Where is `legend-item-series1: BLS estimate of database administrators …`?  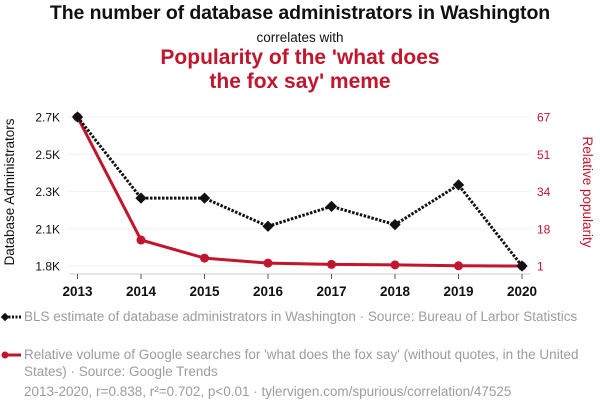
legend-item-series1: BLS estimate of database administrators … is located at coordinates (292, 316).